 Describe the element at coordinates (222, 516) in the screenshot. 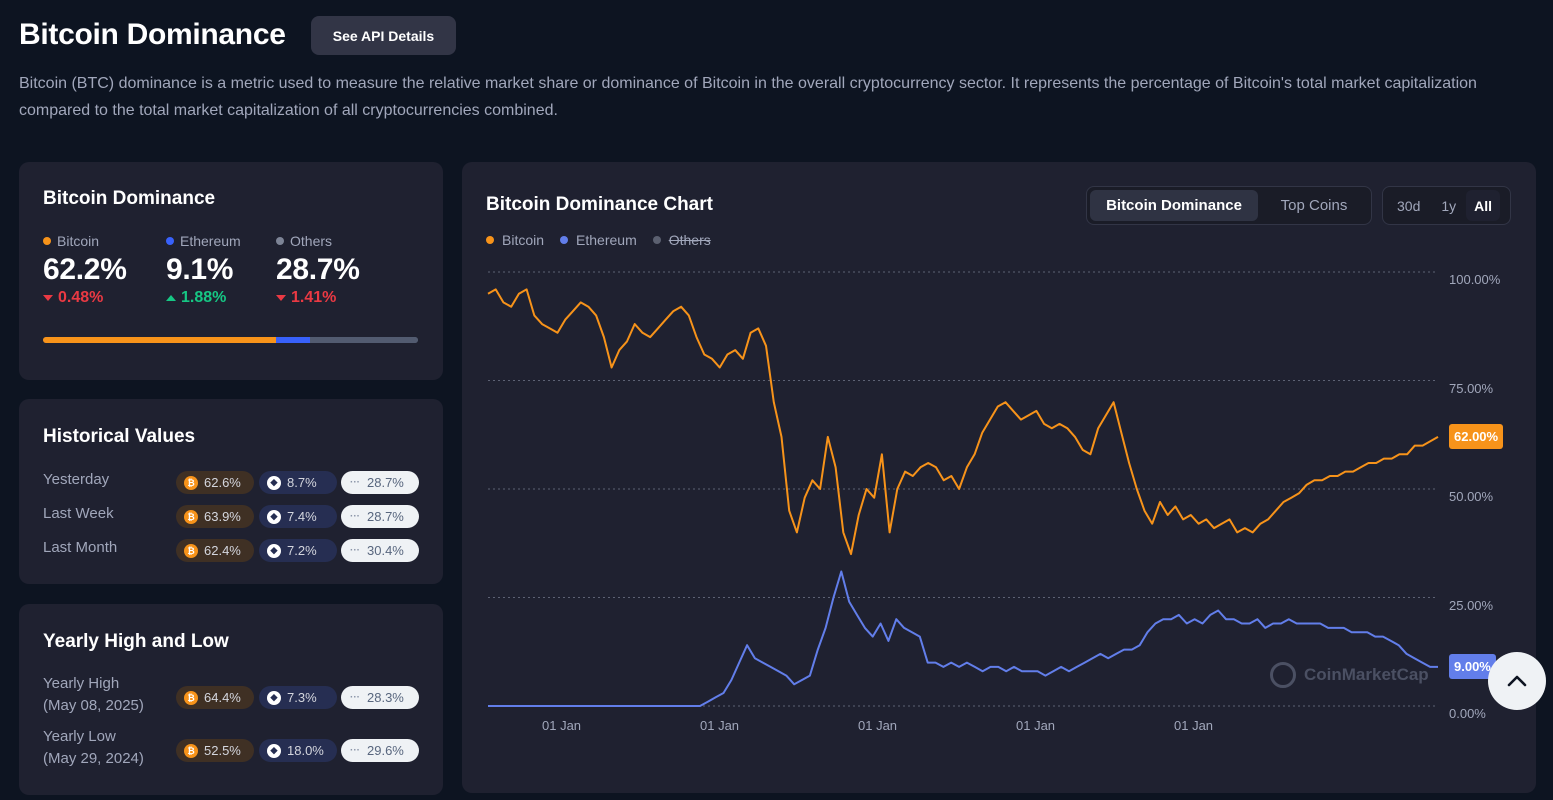

I see `btc-value: 63.9%` at that location.